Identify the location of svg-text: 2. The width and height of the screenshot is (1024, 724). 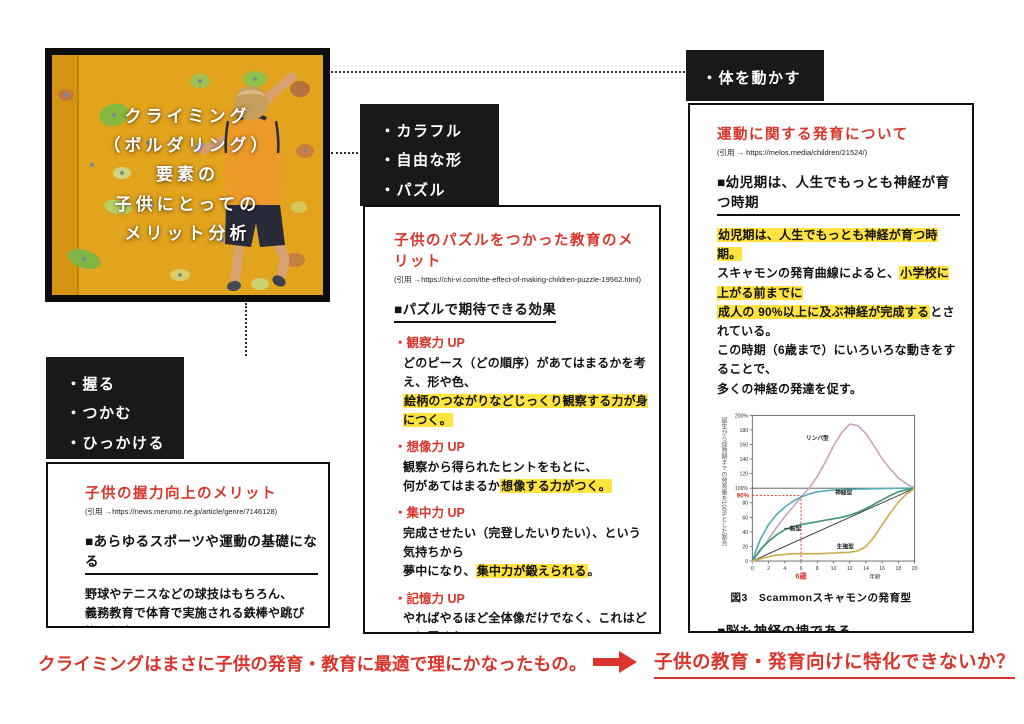
(768, 569).